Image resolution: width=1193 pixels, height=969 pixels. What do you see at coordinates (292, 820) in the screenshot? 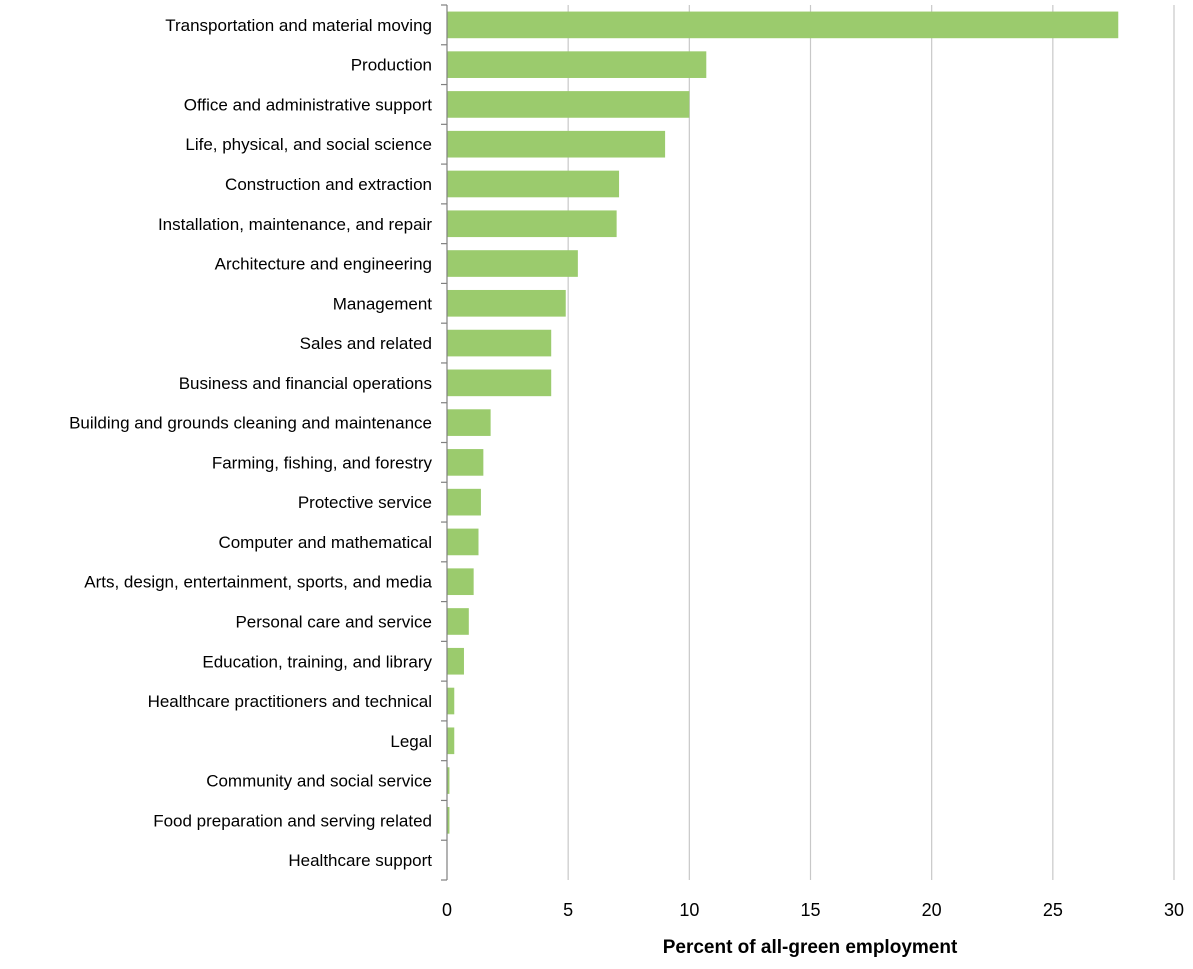
I see `category-label-20: Food preparation and serving related` at bounding box center [292, 820].